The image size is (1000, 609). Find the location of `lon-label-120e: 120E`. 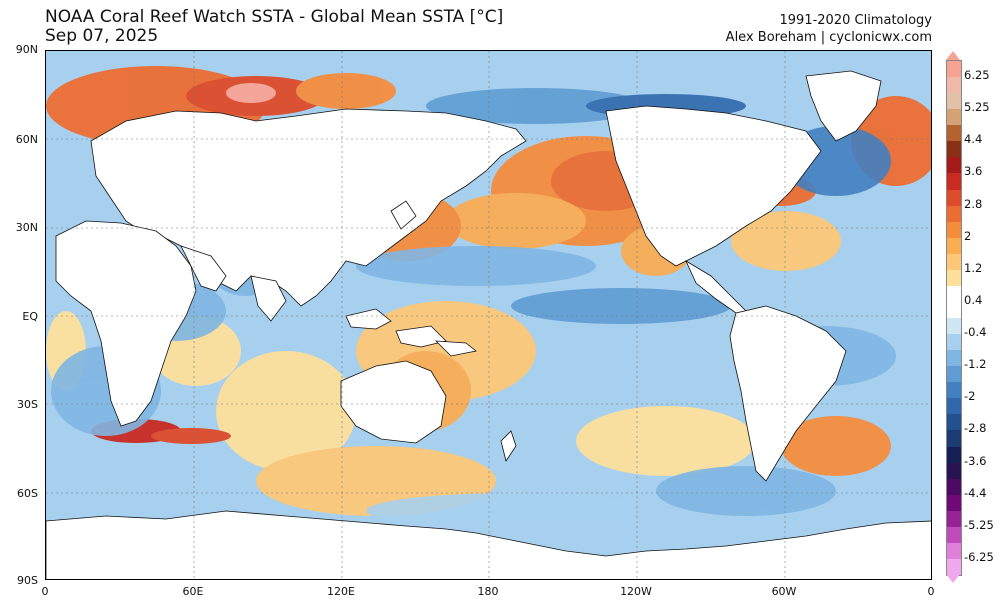

lon-label-120e: 120E is located at coordinates (341, 591).